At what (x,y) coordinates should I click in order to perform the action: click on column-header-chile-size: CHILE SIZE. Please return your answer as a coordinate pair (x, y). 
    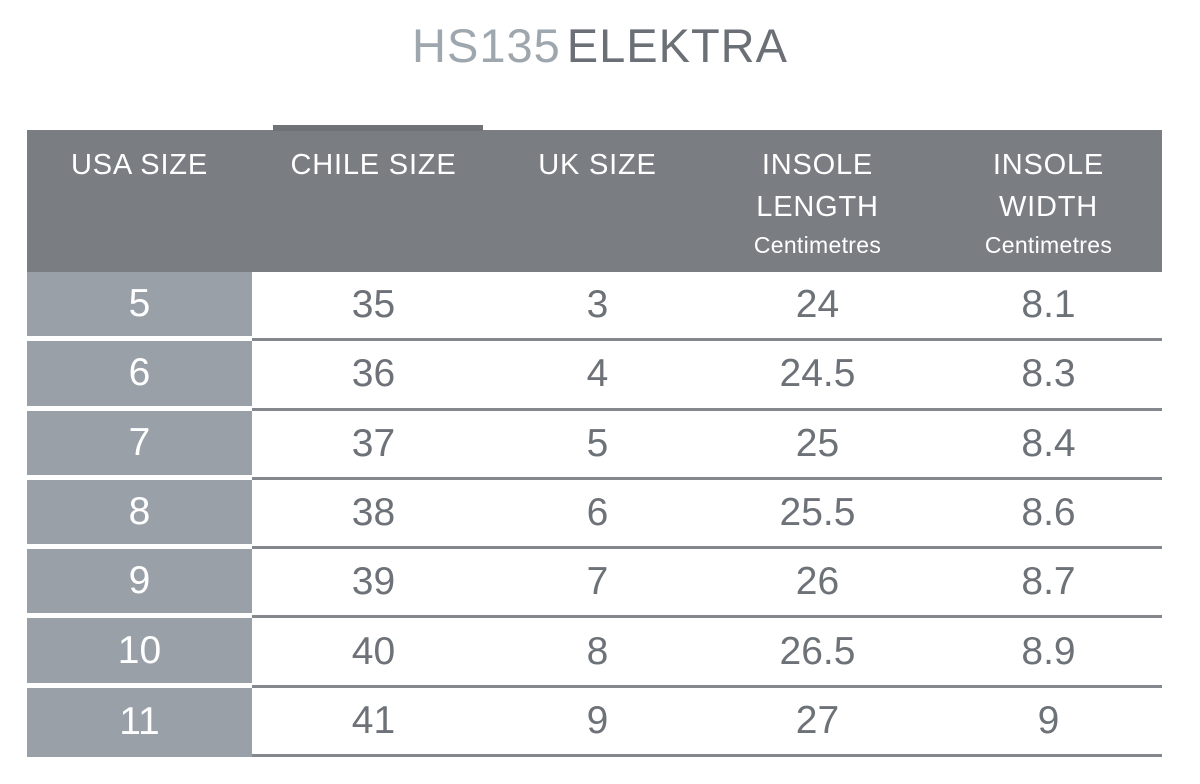
    Looking at the image, I should click on (373, 201).